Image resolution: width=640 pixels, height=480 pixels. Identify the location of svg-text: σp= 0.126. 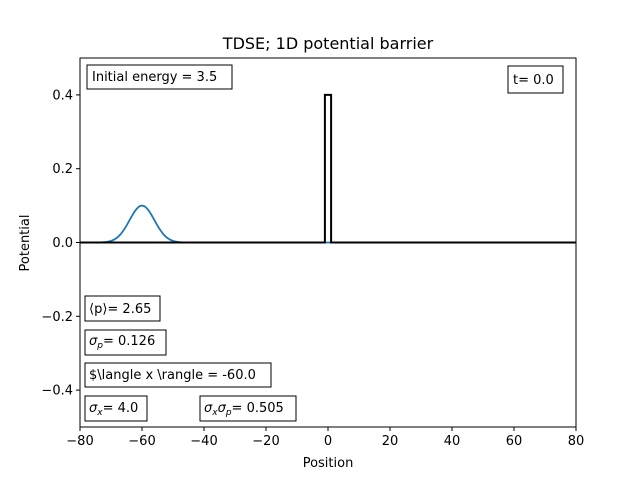
(122, 342).